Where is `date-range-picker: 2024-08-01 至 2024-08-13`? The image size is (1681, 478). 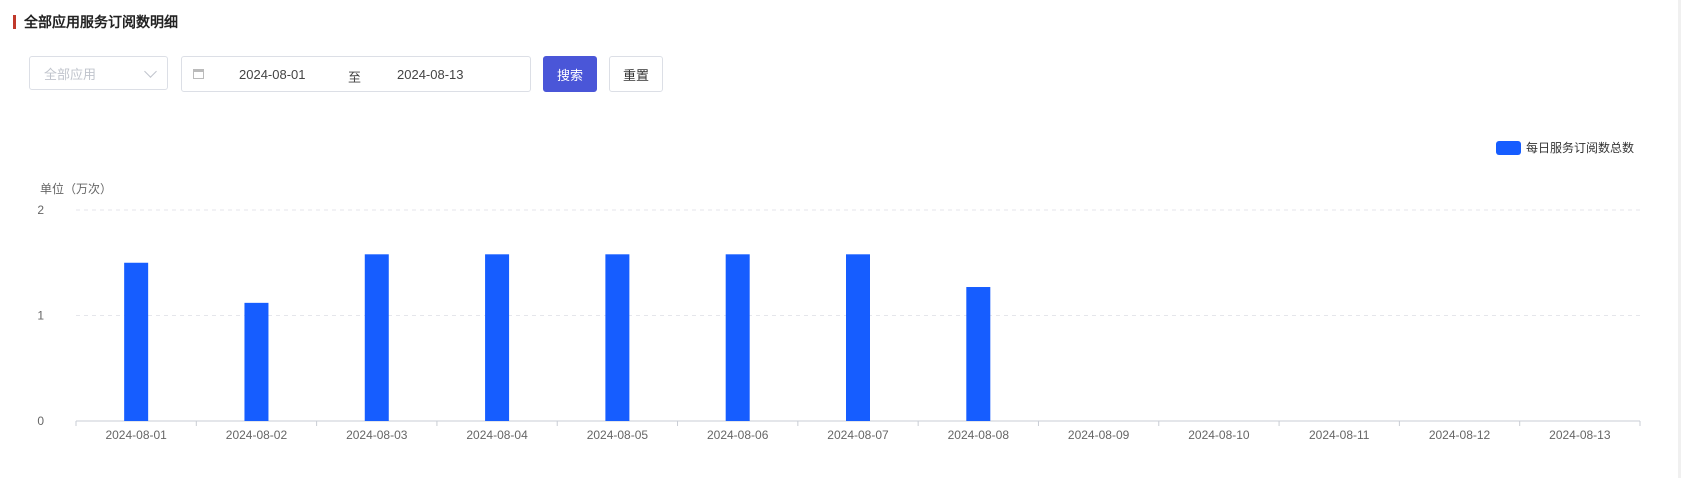 date-range-picker: 2024-08-01 至 2024-08-13 is located at coordinates (356, 74).